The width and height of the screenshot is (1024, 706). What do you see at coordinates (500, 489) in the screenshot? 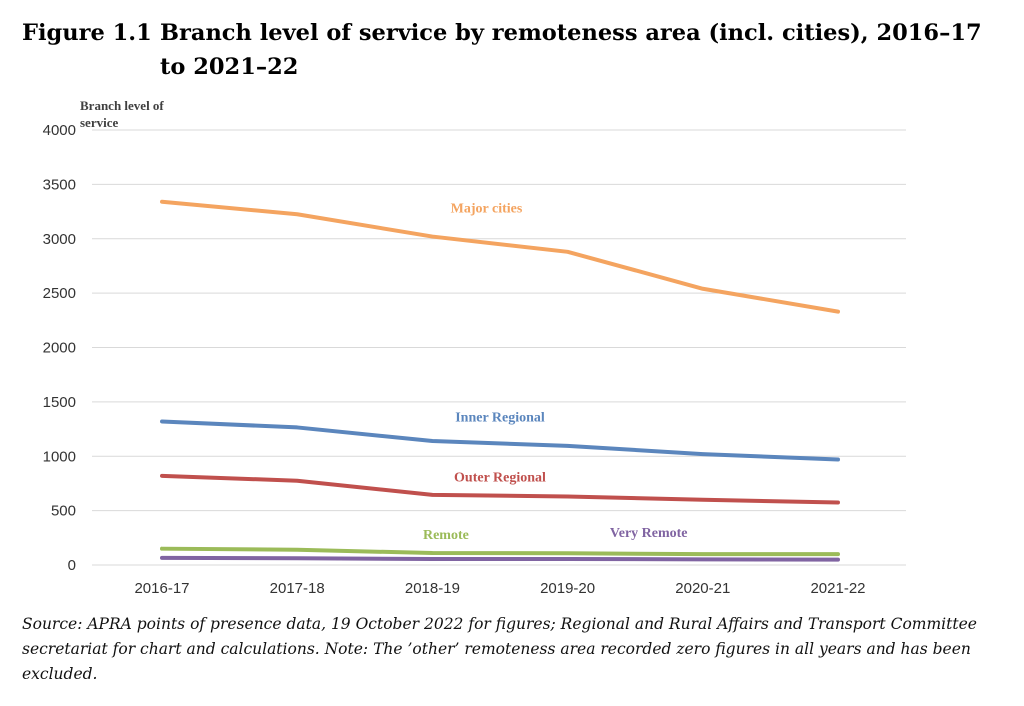
I see `series-line-outer-regional` at bounding box center [500, 489].